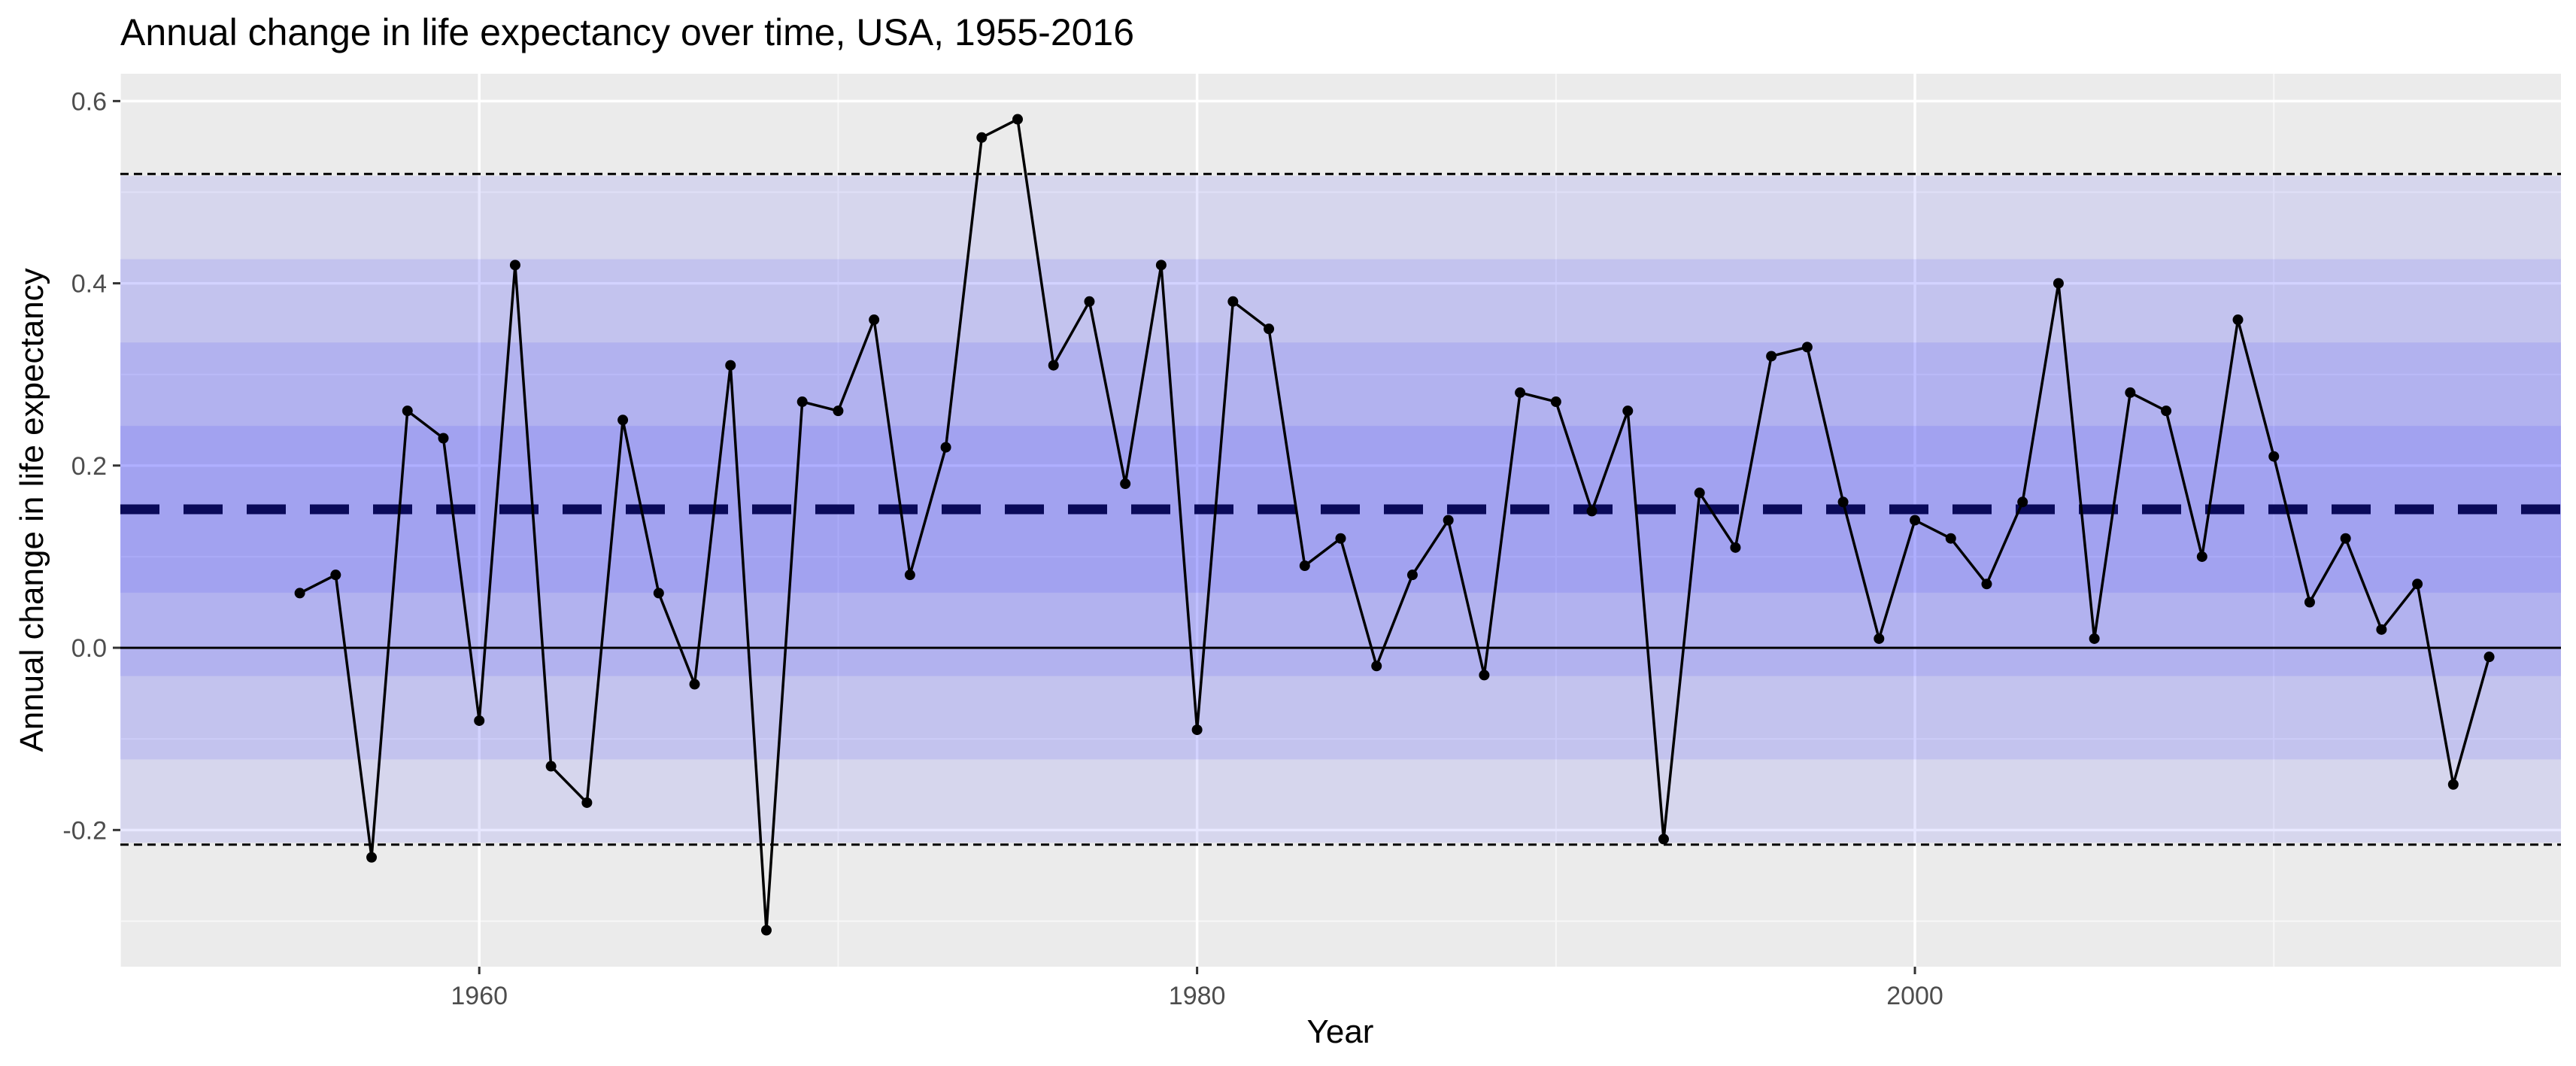 Image resolution: width=2576 pixels, height=1066 pixels. What do you see at coordinates (89, 467) in the screenshot?
I see `y-tick-label: 0.2` at bounding box center [89, 467].